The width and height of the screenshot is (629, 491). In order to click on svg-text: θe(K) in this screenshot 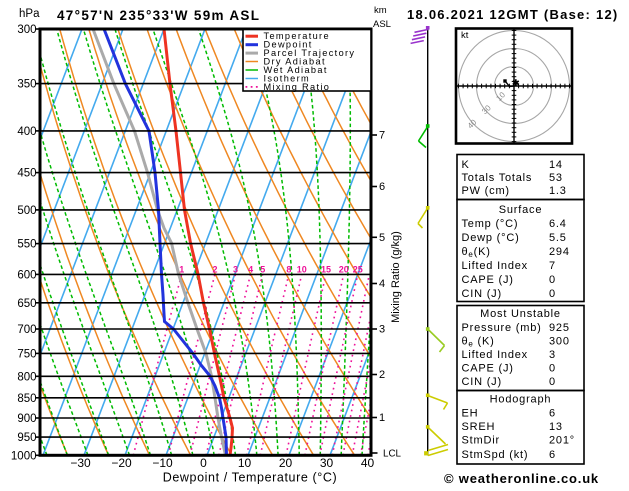, I will do `click(476, 252)`.